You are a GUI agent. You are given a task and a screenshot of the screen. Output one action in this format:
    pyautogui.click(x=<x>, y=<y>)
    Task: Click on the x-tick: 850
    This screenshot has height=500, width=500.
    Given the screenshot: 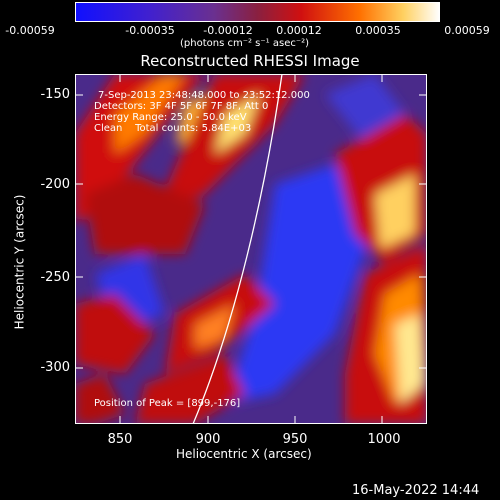 What is the action you would take?
    pyautogui.click(x=120, y=439)
    